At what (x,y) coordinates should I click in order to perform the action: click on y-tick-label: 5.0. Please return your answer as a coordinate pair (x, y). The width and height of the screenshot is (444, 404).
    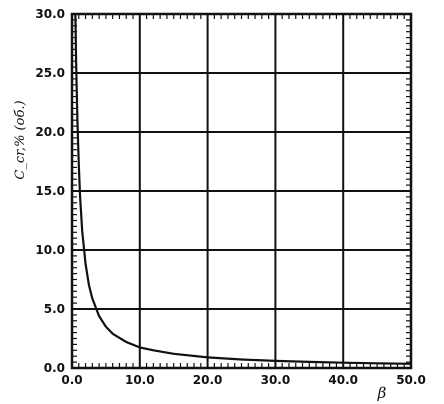
    Looking at the image, I should click on (54, 309).